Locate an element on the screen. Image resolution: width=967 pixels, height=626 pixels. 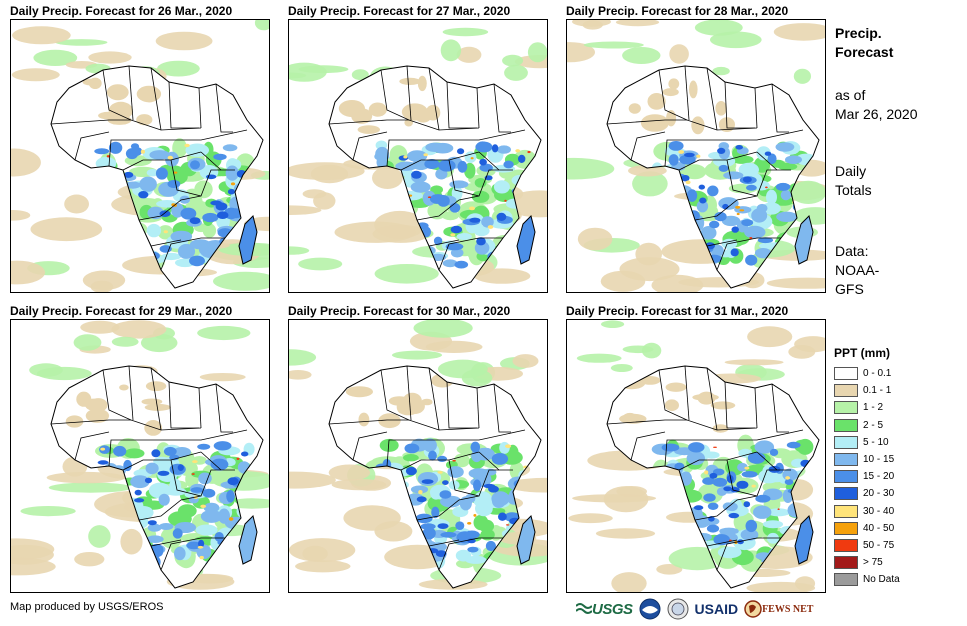
usgs-text: USGS is located at coordinates (612, 609).